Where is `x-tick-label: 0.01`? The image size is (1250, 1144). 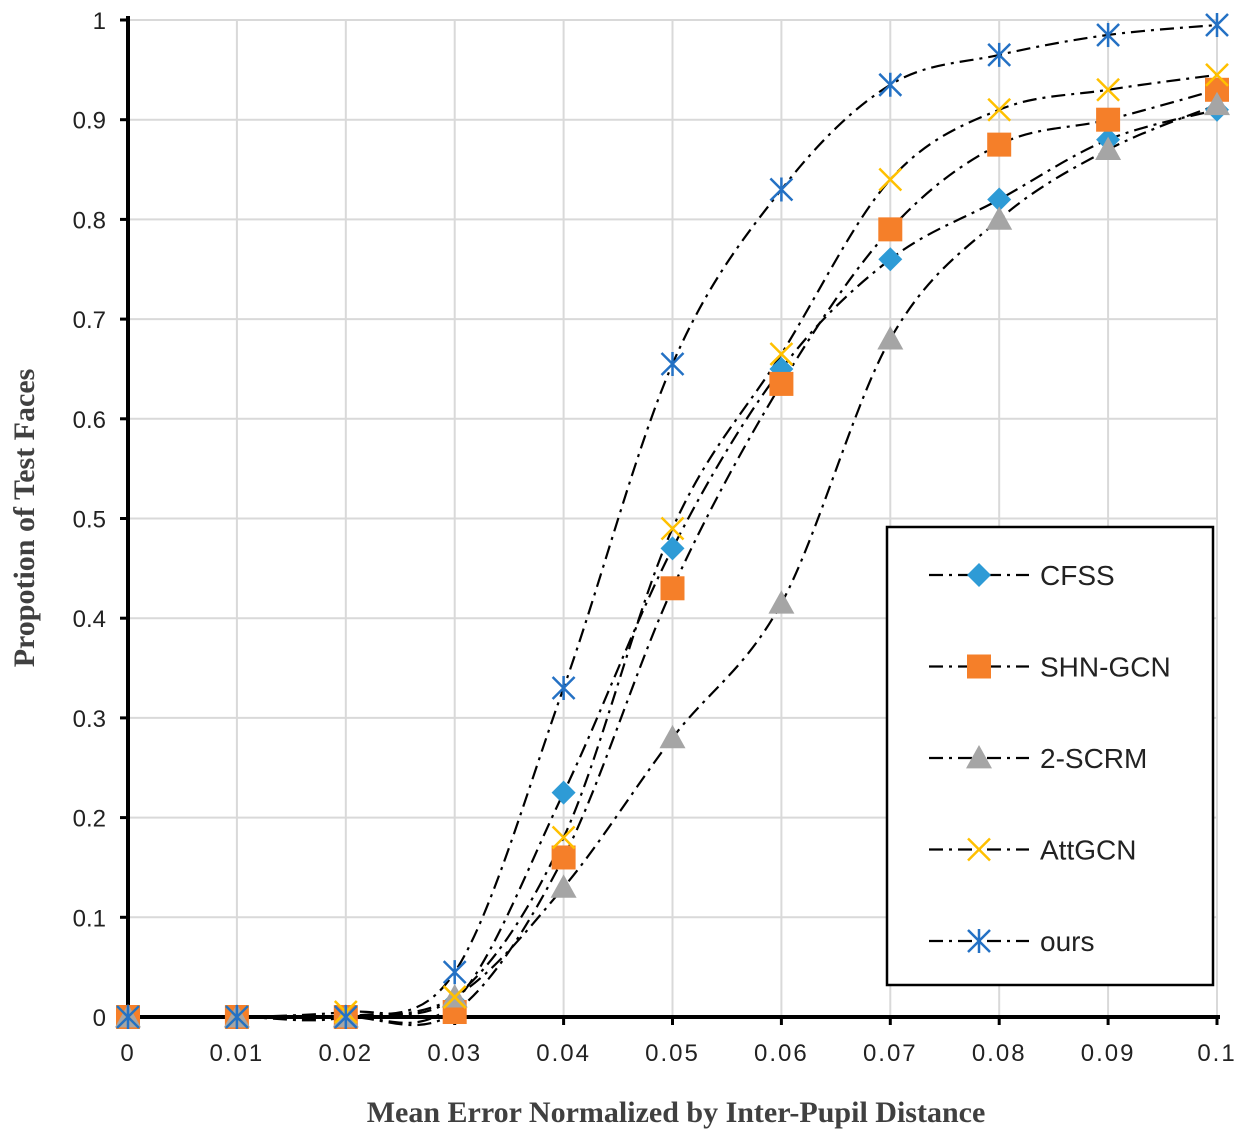
x-tick-label: 0.01 is located at coordinates (237, 1053).